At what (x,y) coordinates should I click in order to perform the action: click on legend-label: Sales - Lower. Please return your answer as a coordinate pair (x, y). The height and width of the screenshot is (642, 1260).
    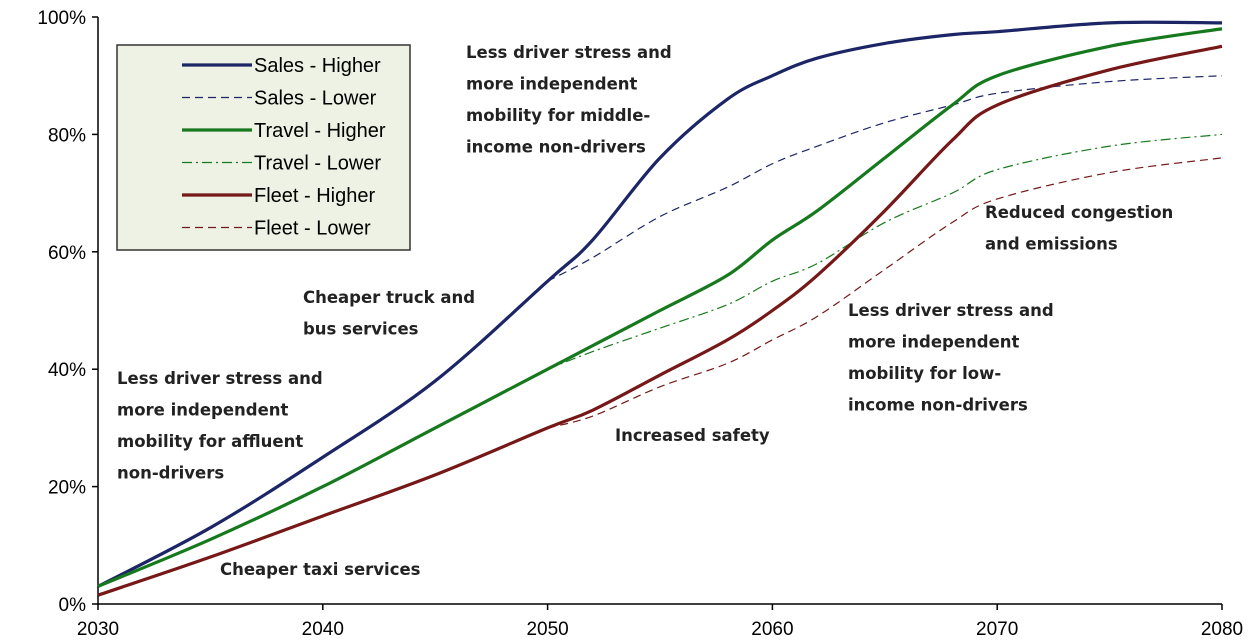
    Looking at the image, I should click on (315, 99).